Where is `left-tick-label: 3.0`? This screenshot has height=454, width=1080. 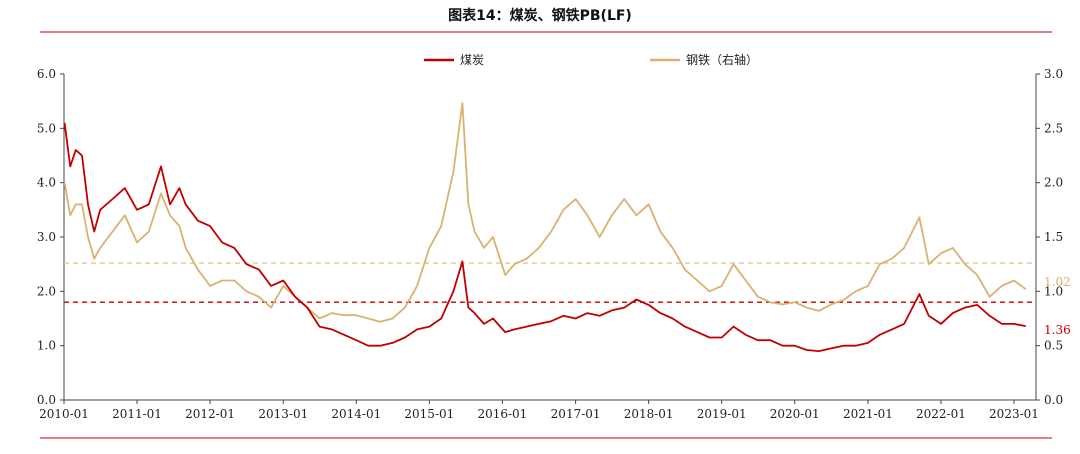 left-tick-label: 3.0 is located at coordinates (46, 237).